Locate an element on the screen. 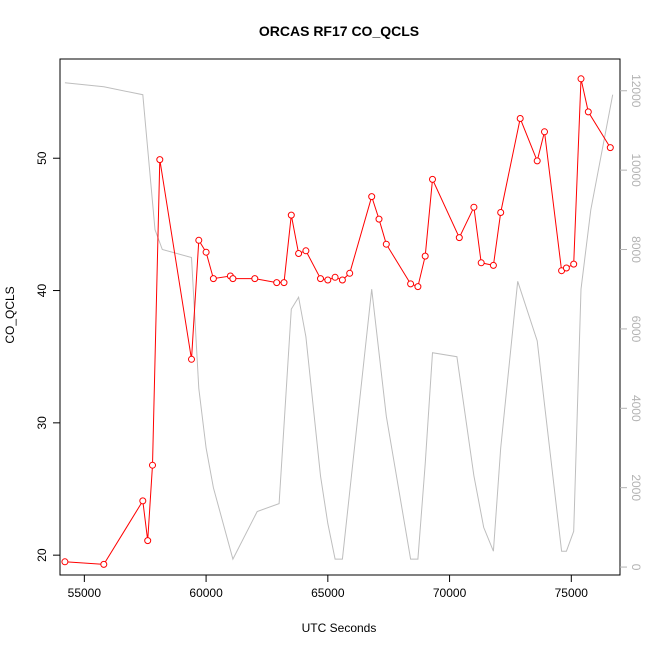 This screenshot has height=650, width=650. y2-tick-label: 2000 is located at coordinates (636, 487).